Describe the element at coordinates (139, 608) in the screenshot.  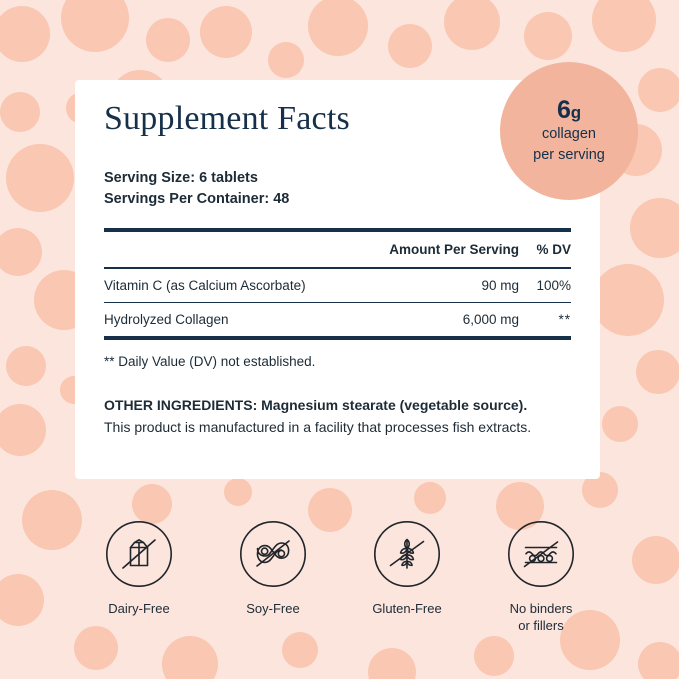
I see `dairy-free-label: Dairy-Free` at that location.